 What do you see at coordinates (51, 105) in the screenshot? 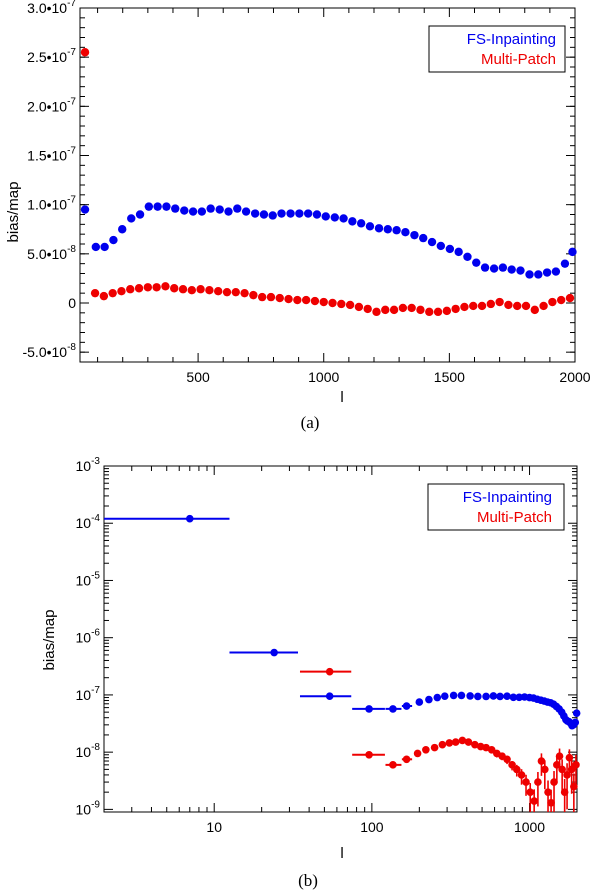
I see `y-tick-label: 2.0•10-7` at bounding box center [51, 105].